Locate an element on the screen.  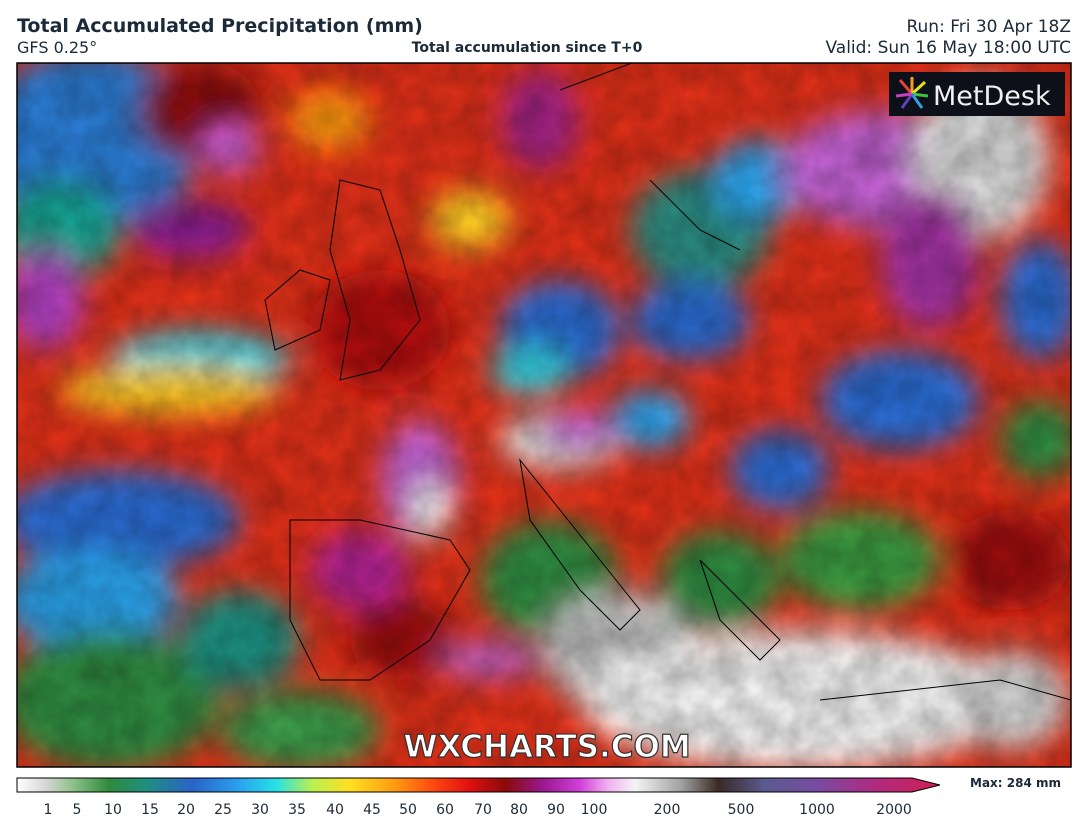
watermark: WXCHARTS.COM is located at coordinates (546, 747).